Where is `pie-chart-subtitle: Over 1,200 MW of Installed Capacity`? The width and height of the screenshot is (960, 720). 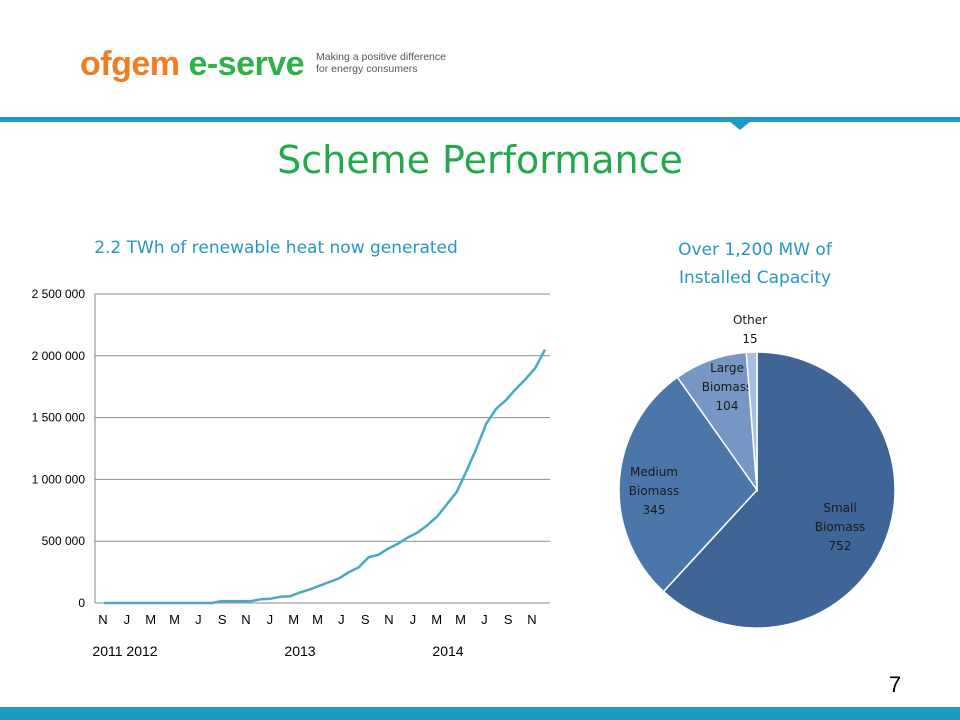 pie-chart-subtitle: Over 1,200 MW of Installed Capacity is located at coordinates (755, 264).